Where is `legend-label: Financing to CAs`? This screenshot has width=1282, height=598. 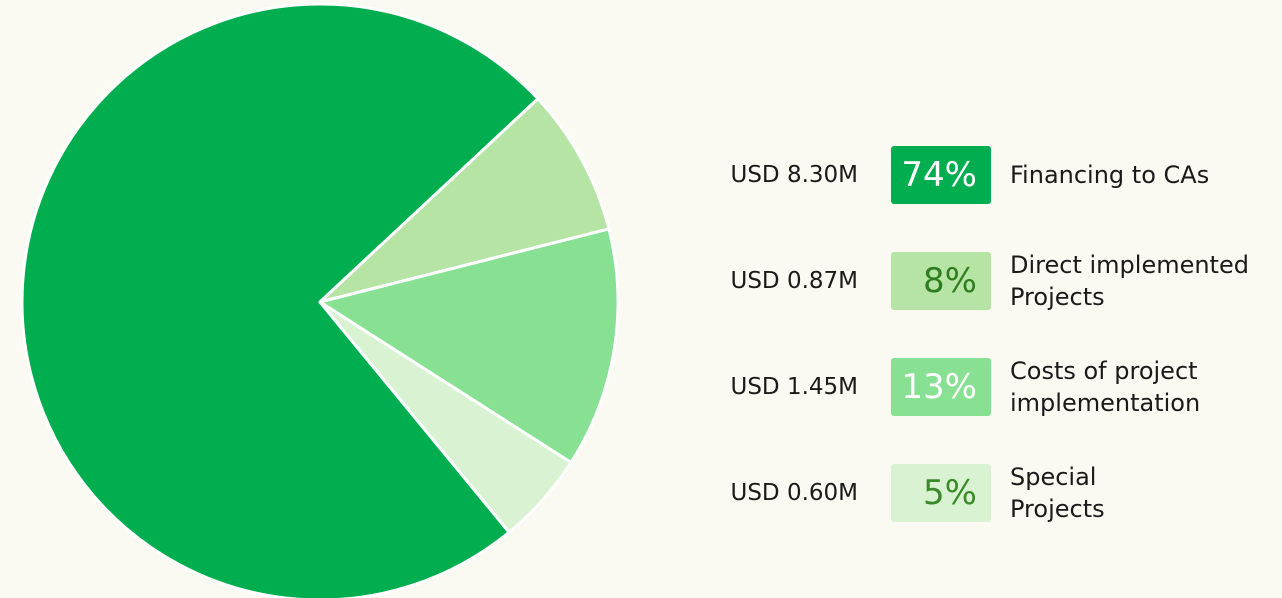 legend-label: Financing to CAs is located at coordinates (1110, 175).